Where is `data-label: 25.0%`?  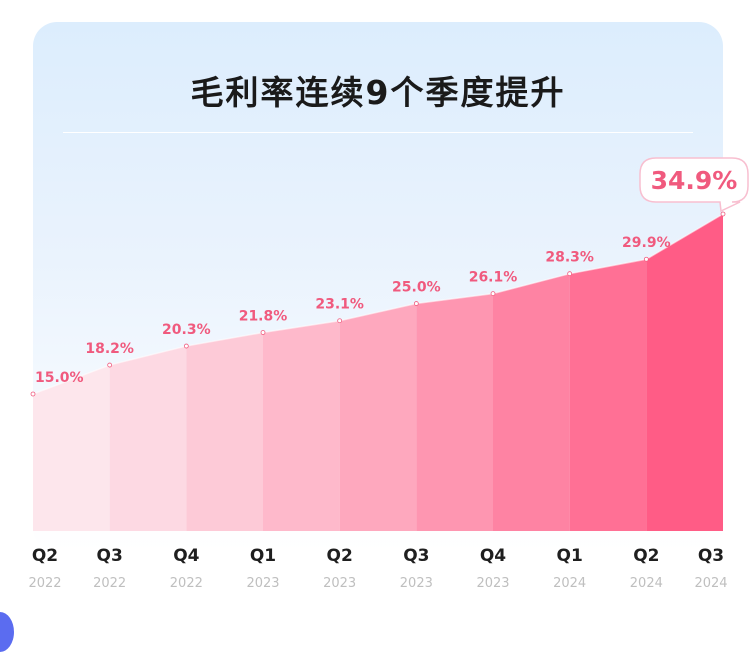 data-label: 25.0% is located at coordinates (416, 288).